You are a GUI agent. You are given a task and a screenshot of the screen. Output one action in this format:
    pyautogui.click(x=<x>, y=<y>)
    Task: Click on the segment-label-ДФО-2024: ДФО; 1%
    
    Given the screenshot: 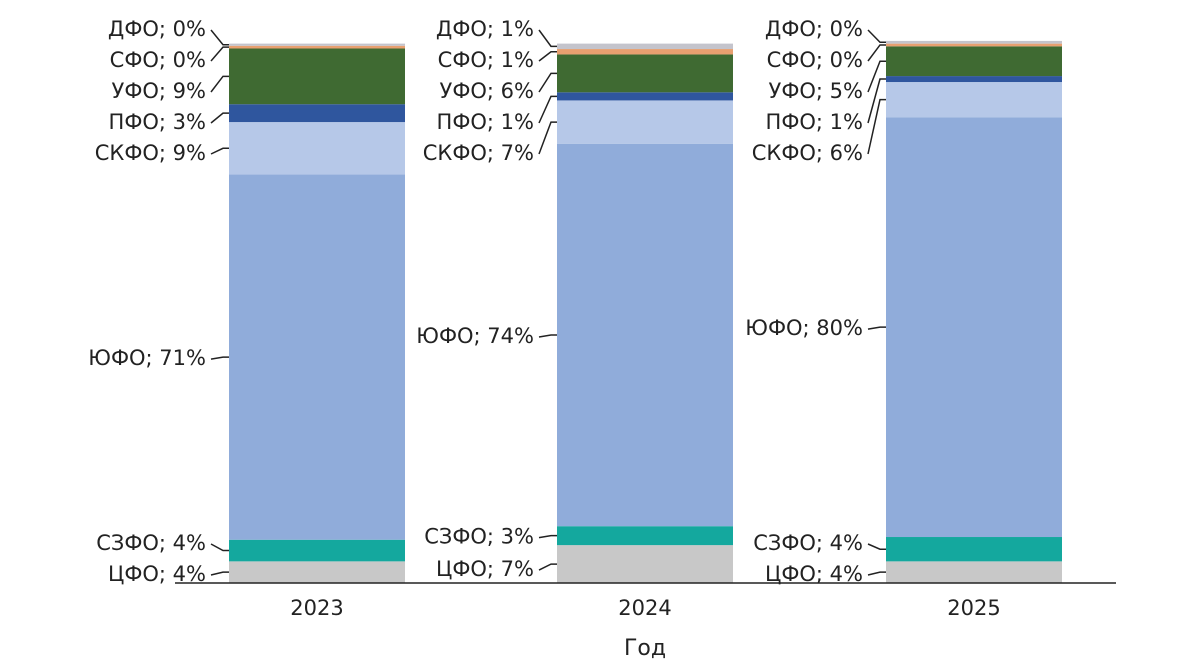 What is the action you would take?
    pyautogui.click(x=485, y=29)
    